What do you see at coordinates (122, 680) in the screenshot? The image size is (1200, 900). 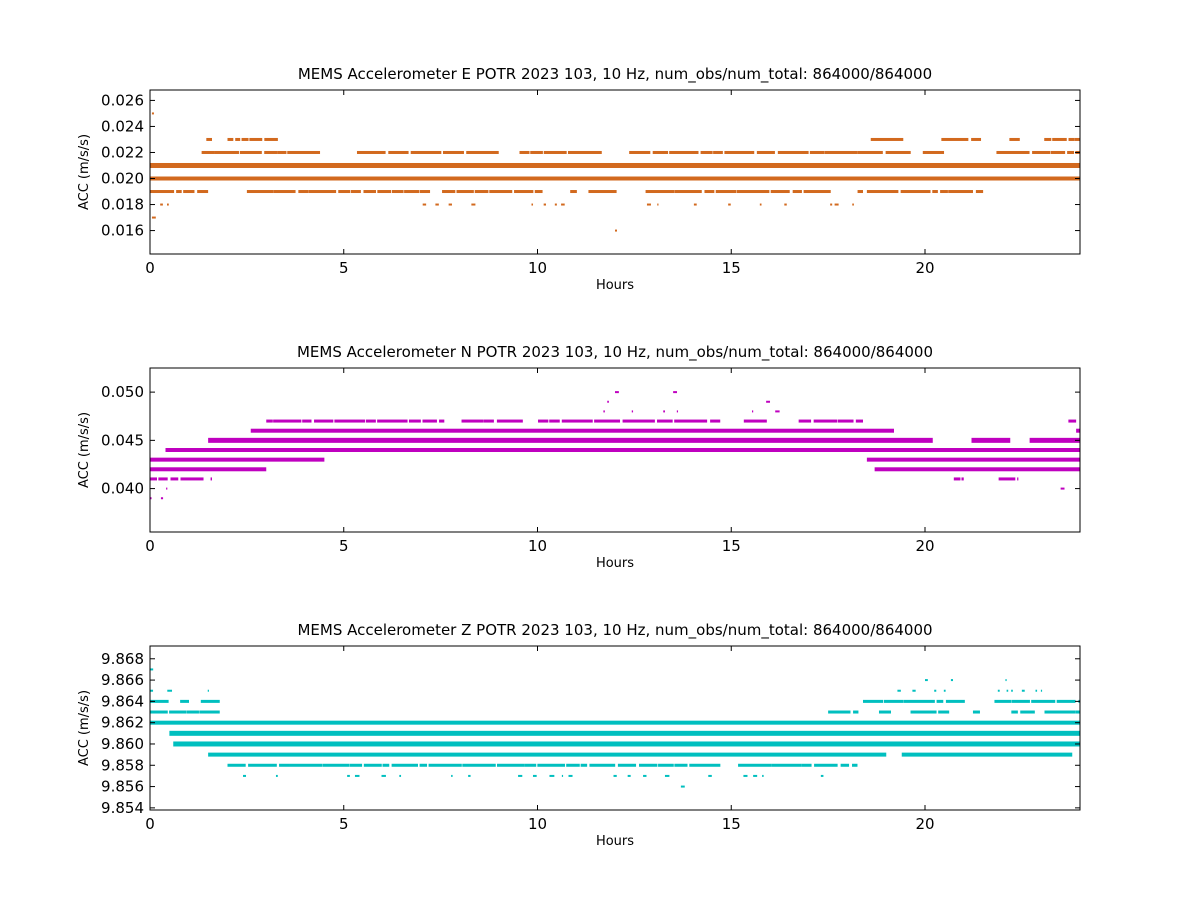 I see `y-tick-label: 9.866` at bounding box center [122, 680].